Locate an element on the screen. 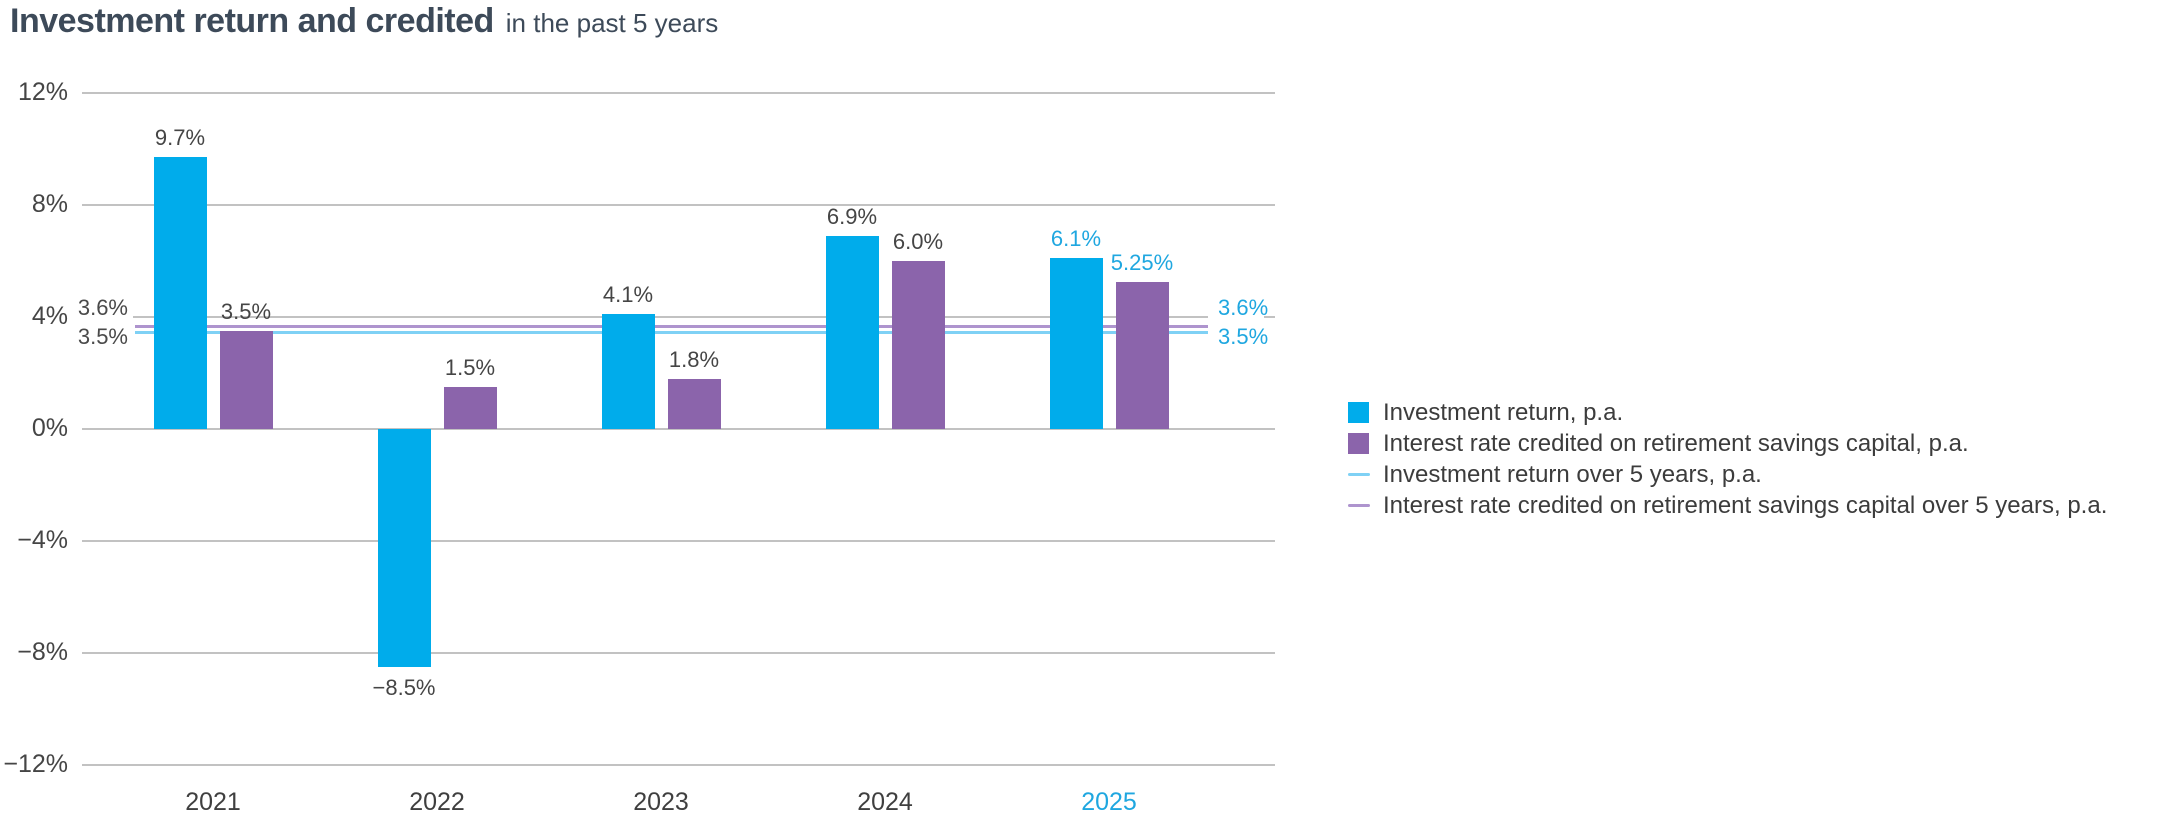  legend-item-2: Investment return over 5 years, p.a. is located at coordinates (1754, 474).